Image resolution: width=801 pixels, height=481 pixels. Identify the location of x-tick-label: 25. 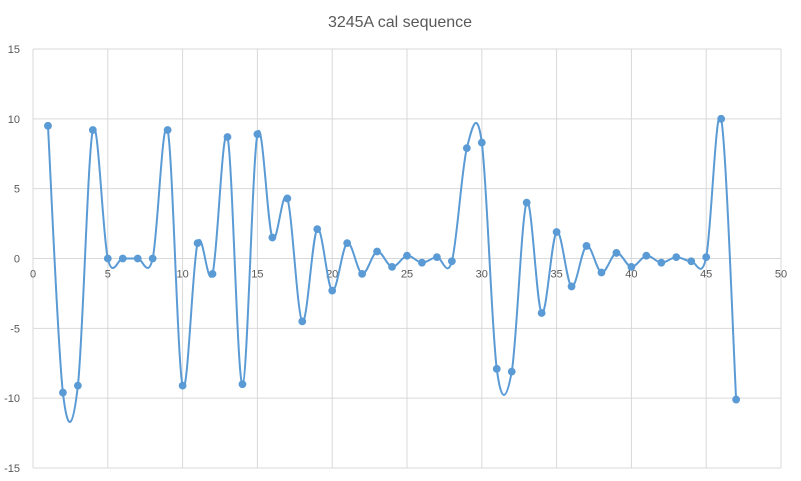
(407, 275).